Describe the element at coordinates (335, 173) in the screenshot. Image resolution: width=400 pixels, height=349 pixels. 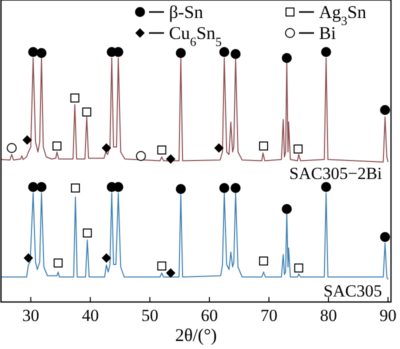
I see `series-label: SAC305−2Bi` at that location.